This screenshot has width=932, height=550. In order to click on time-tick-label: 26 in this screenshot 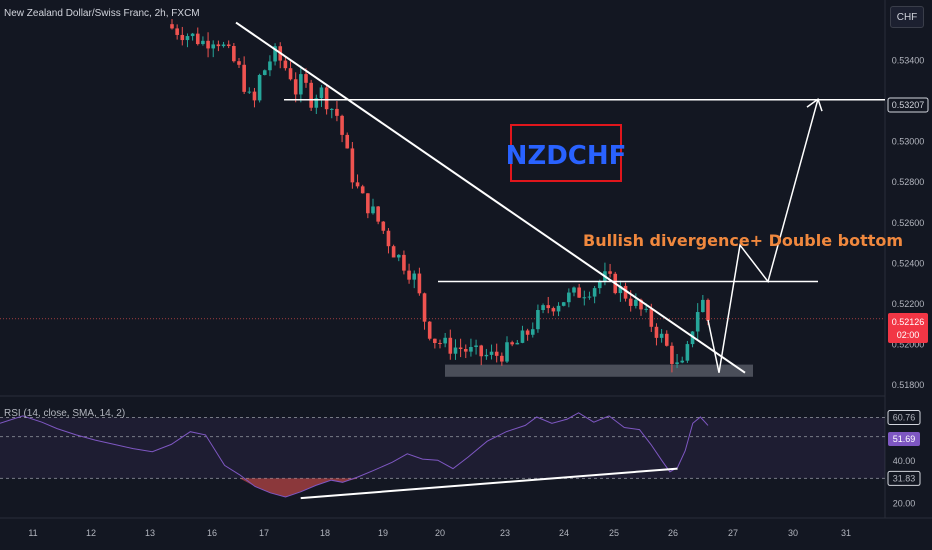, I will do `click(673, 533)`.